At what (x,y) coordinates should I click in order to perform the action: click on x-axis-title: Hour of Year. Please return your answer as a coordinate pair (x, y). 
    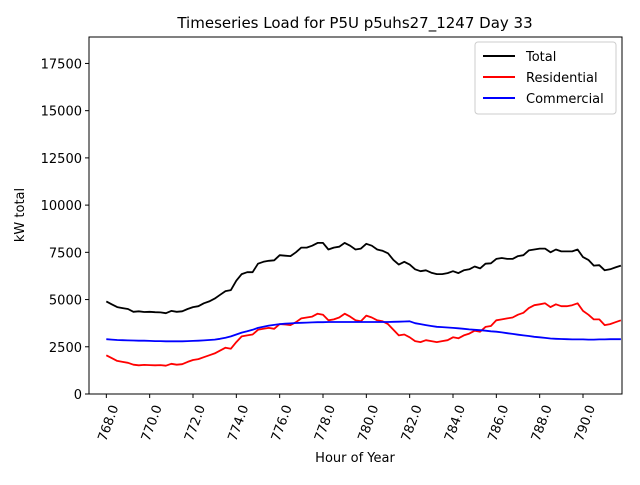
    Looking at the image, I should click on (355, 458).